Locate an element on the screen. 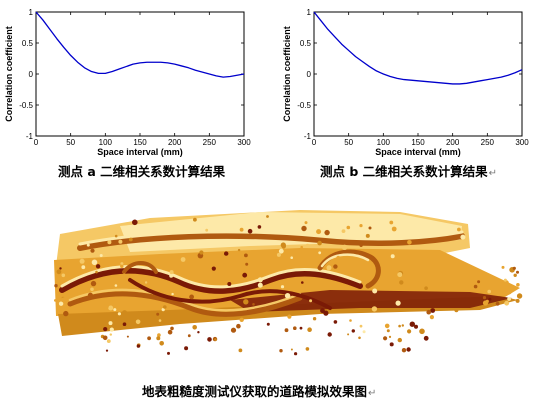  x-tick-label: 100 is located at coordinates (384, 142).